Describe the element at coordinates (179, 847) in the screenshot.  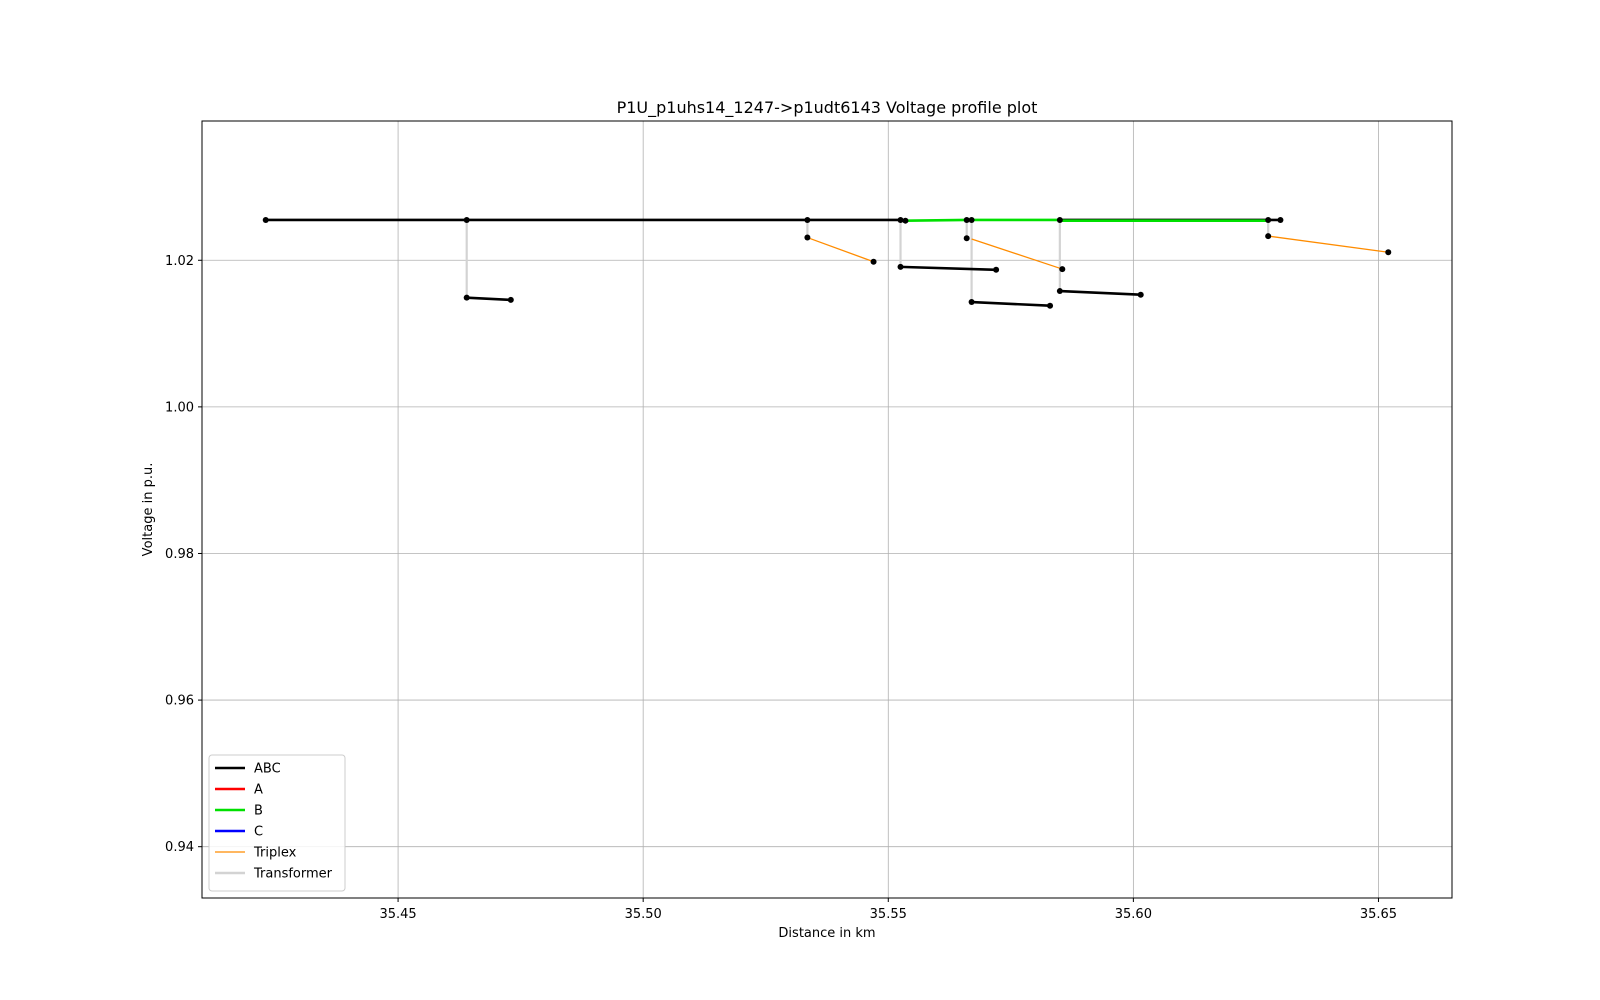
I see `y-tick-label: 0.94` at that location.